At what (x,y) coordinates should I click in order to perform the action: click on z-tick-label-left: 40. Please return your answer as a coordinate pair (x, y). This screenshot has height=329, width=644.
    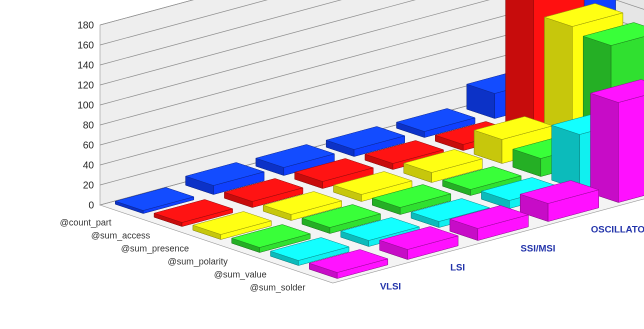
    Looking at the image, I should click on (89, 166).